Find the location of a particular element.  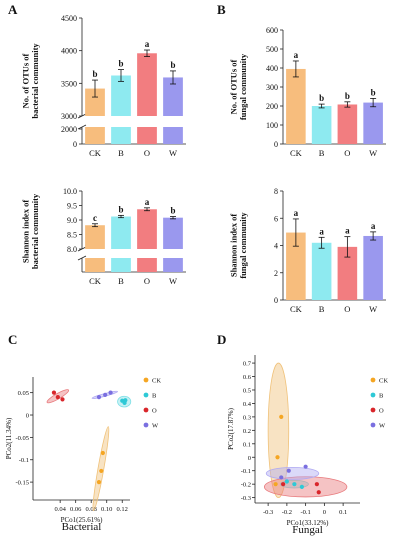

legend-label: CK is located at coordinates (156, 381).